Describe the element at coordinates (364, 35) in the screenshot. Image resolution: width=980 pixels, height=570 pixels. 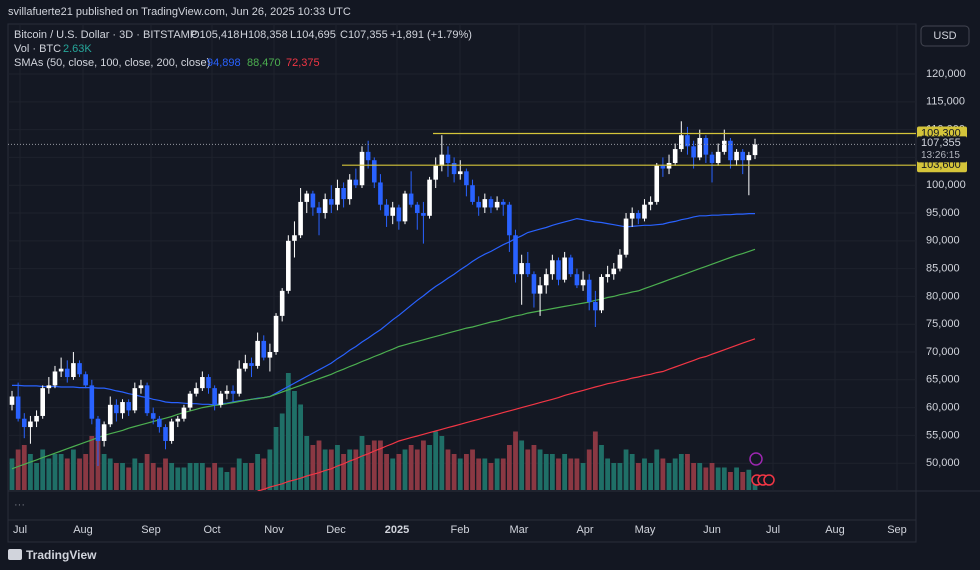
I see `ohlc-label: C107,355` at that location.